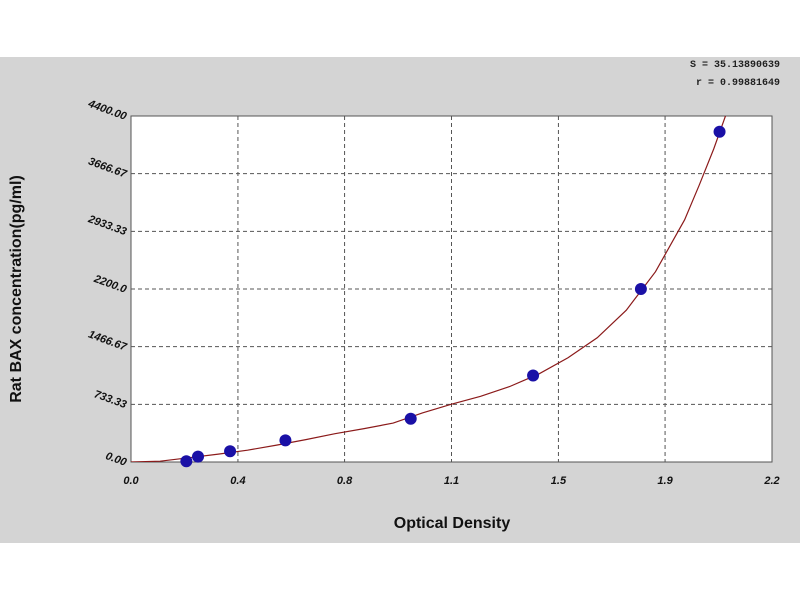 Image resolution: width=800 pixels, height=600 pixels. What do you see at coordinates (107, 111) in the screenshot?
I see `y-tick-label: 4400.00` at bounding box center [107, 111].